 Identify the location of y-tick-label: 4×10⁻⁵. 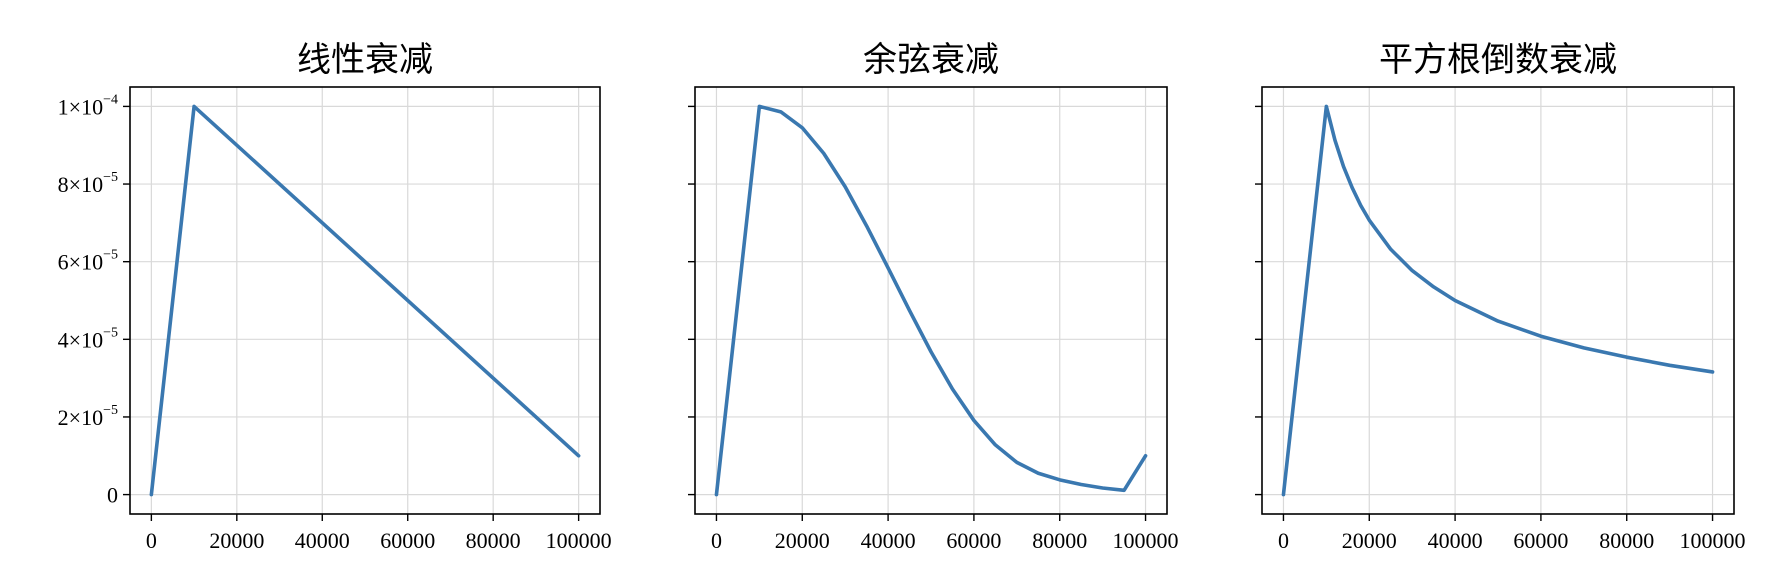
(88, 338).